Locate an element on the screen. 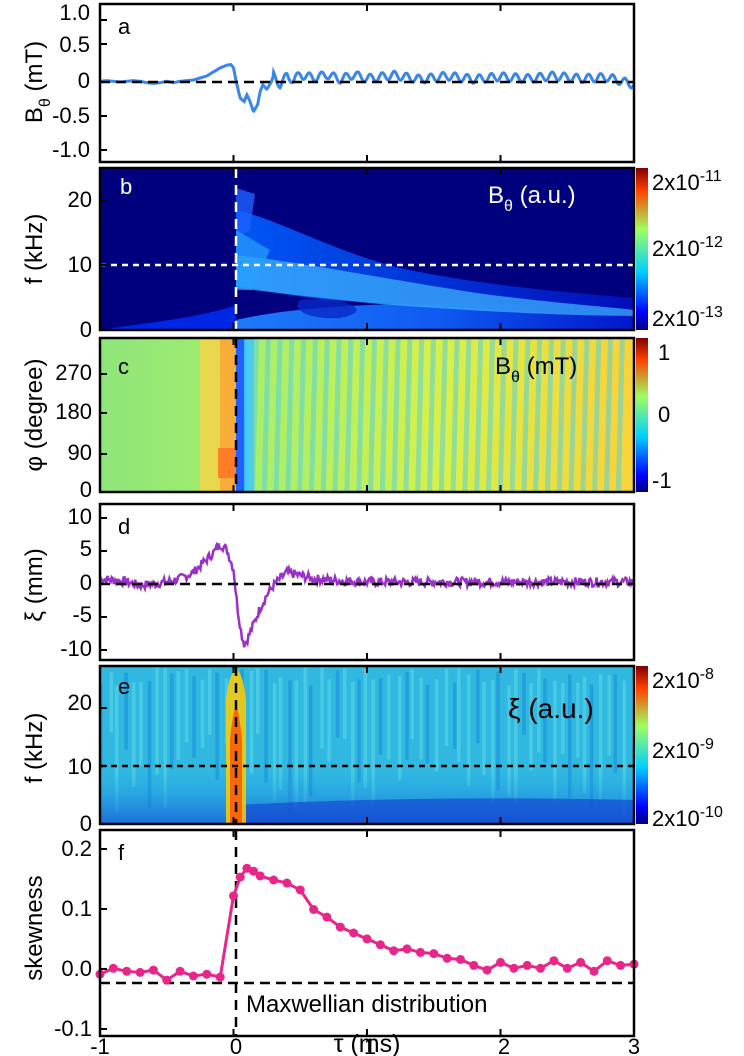 The image size is (744, 1056). xtick-3: 3 is located at coordinates (634, 1045).